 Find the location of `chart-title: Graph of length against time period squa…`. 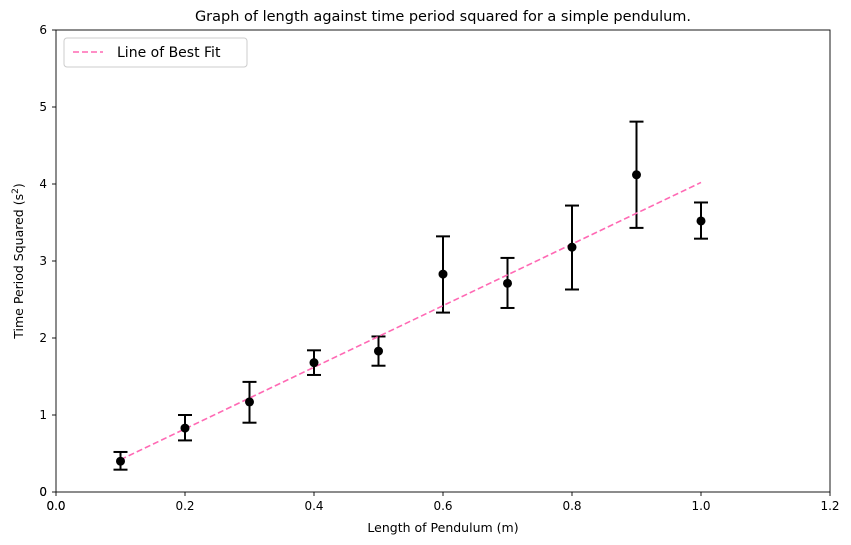

chart-title: Graph of length against time period squa… is located at coordinates (443, 17).